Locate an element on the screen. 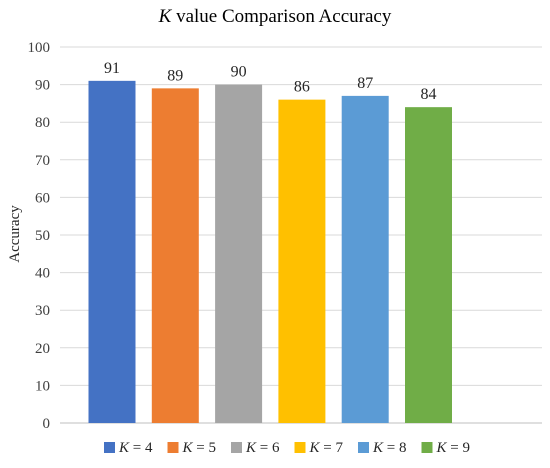  y-axis-tick-labels: 0 10 20 30 40 50 60 70 80 90 100 is located at coordinates (39, 236).